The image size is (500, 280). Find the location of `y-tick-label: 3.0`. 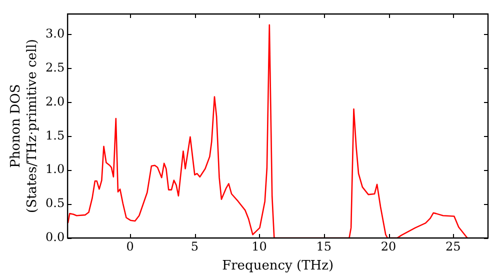

y-tick-label: 3.0 is located at coordinates (55, 33).